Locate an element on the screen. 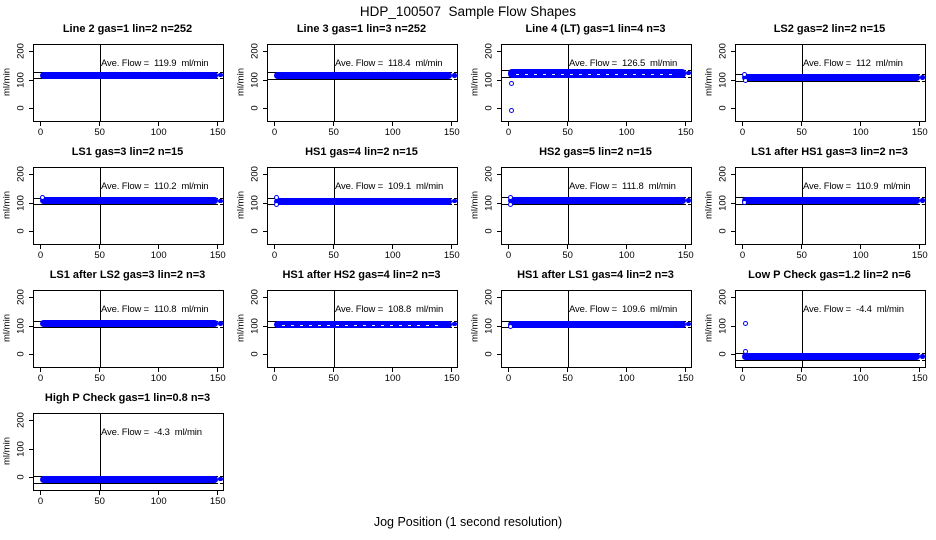 Image resolution: width=936 pixels, height=540 pixels. ave-flow-label: Ave. Flow = 108.8 ml/min is located at coordinates (389, 309).